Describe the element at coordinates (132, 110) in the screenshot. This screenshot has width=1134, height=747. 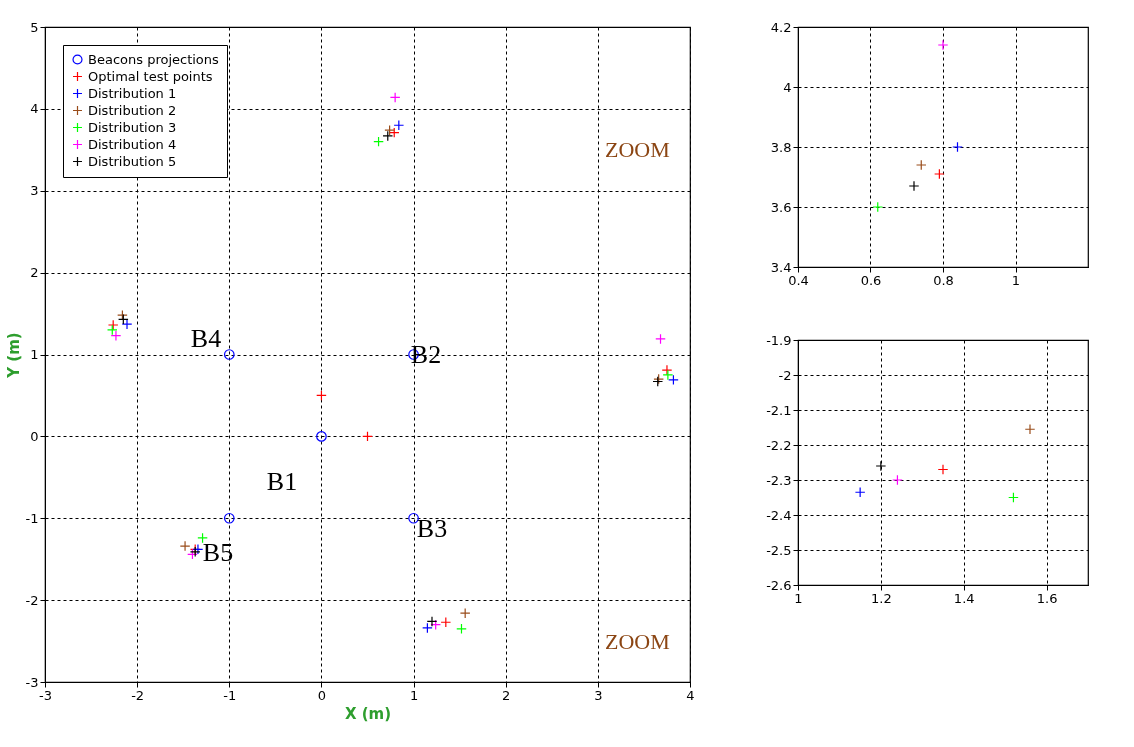
I see `legend-label: Distribution 2` at that location.